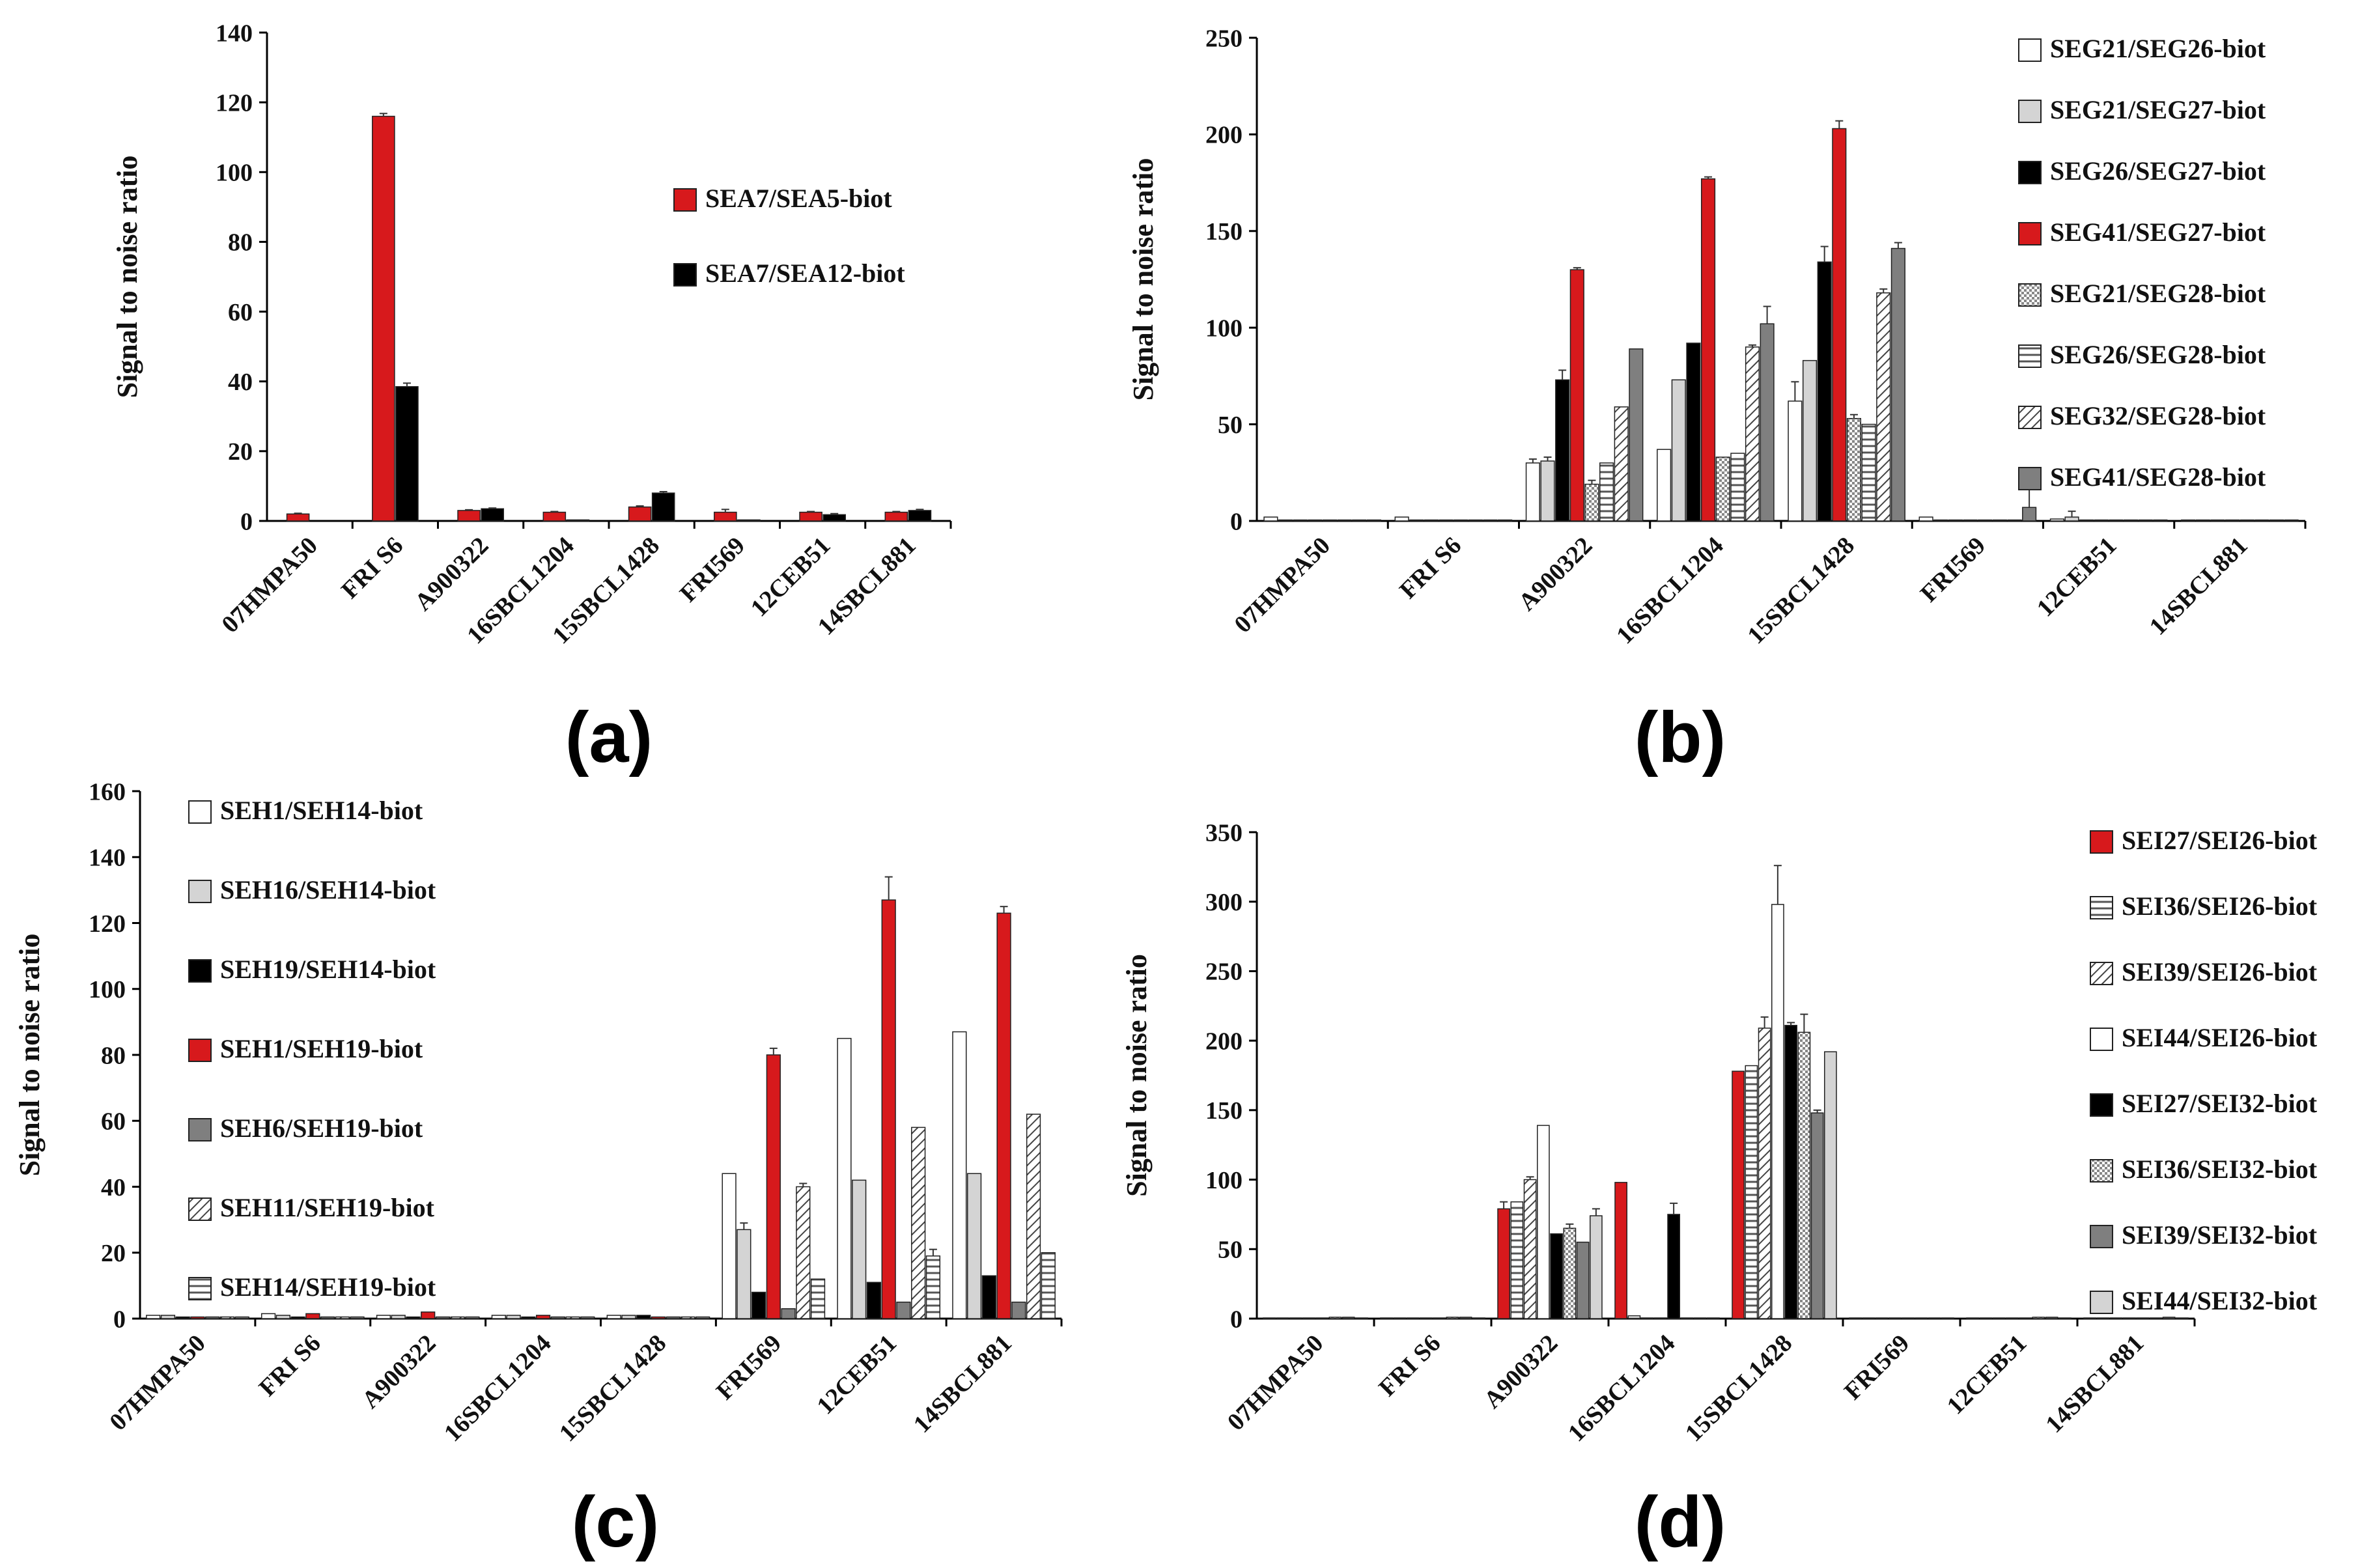 This screenshot has width=2360, height=1568. What do you see at coordinates (2158, 232) in the screenshot?
I see `legend-label: SEG41/SEG27-biot` at bounding box center [2158, 232].